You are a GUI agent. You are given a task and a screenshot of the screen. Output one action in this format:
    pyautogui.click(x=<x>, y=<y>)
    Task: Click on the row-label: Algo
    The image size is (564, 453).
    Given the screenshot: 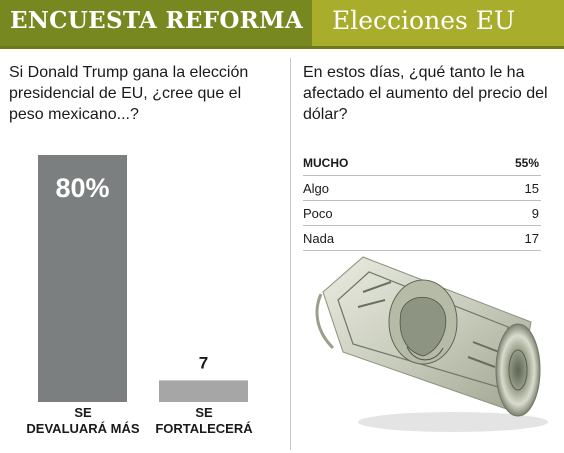 What is the action you would take?
    pyautogui.click(x=379, y=188)
    